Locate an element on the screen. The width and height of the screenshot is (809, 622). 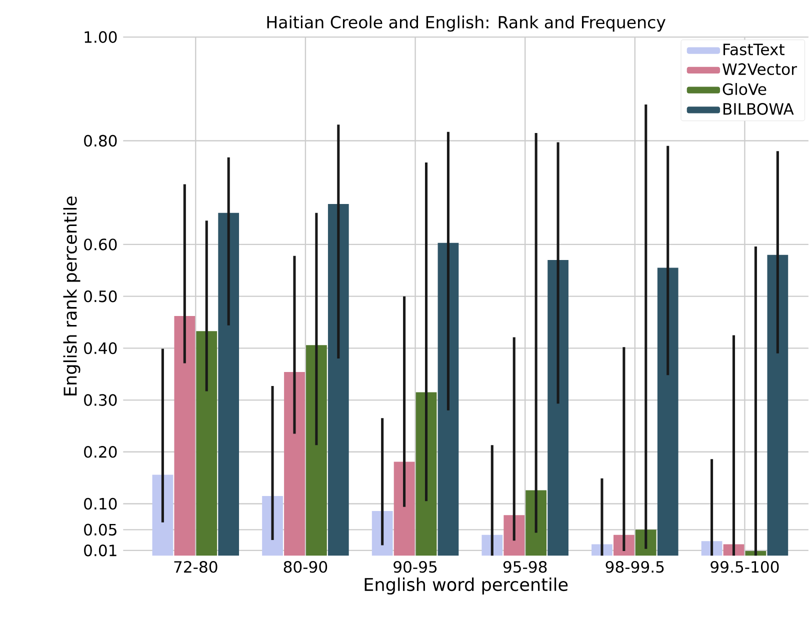
y-tick-label: 0.10 is located at coordinates (100, 504).